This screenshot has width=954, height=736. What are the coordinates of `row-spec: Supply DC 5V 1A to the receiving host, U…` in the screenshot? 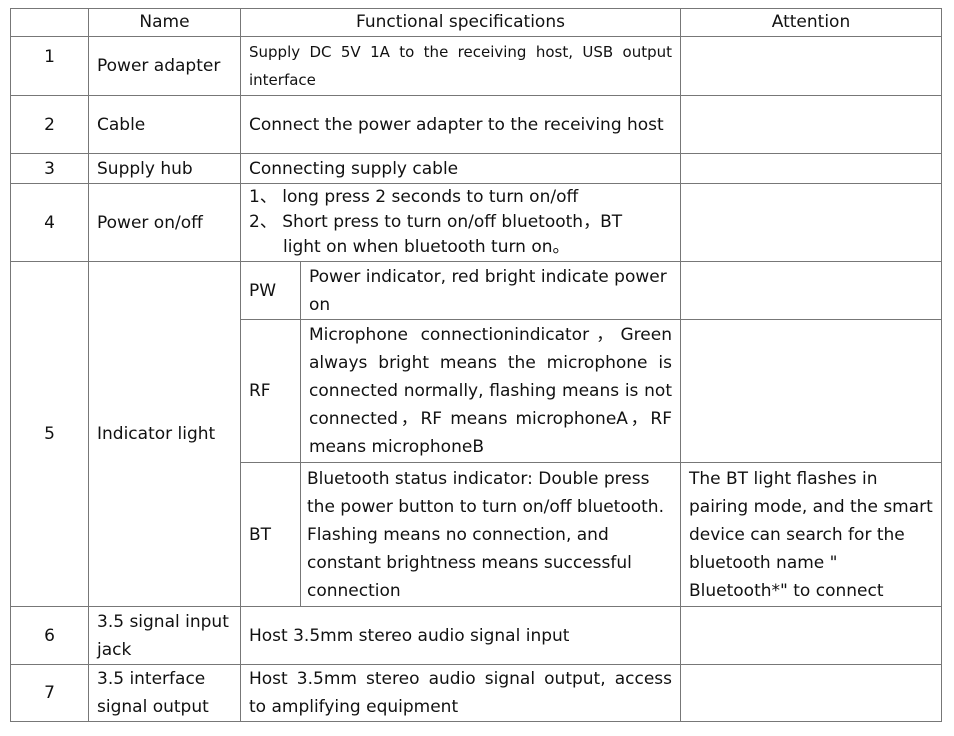 It's located at (460, 66).